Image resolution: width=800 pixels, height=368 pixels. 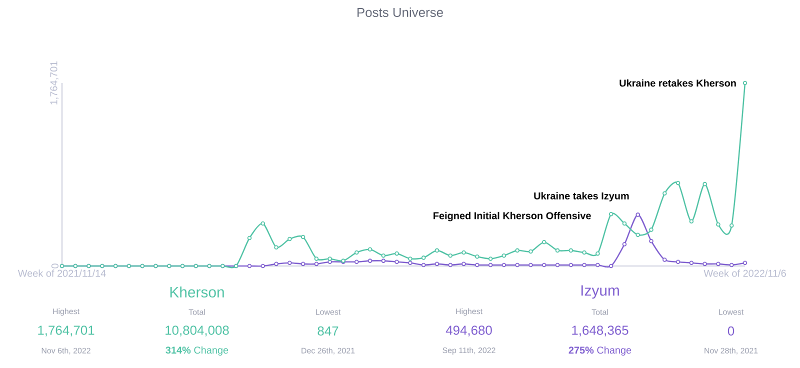 I want to click on text: 0, so click(x=731, y=331).